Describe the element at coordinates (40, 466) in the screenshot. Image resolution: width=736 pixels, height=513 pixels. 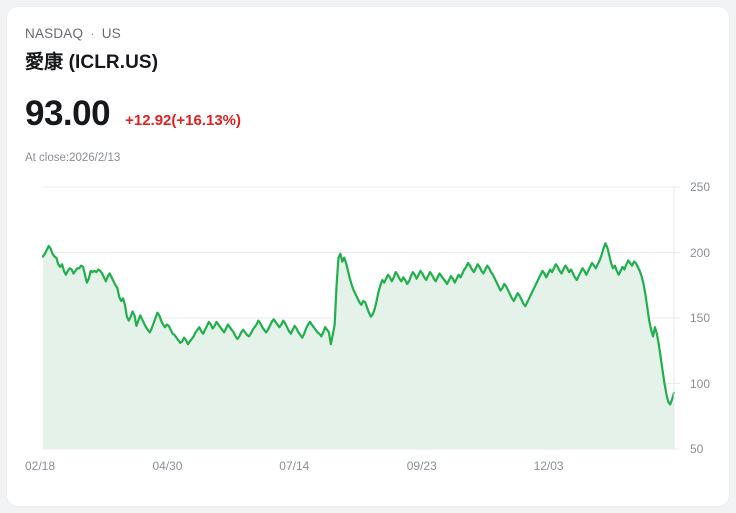
I see `x-axis-tick-label: 02/18` at that location.